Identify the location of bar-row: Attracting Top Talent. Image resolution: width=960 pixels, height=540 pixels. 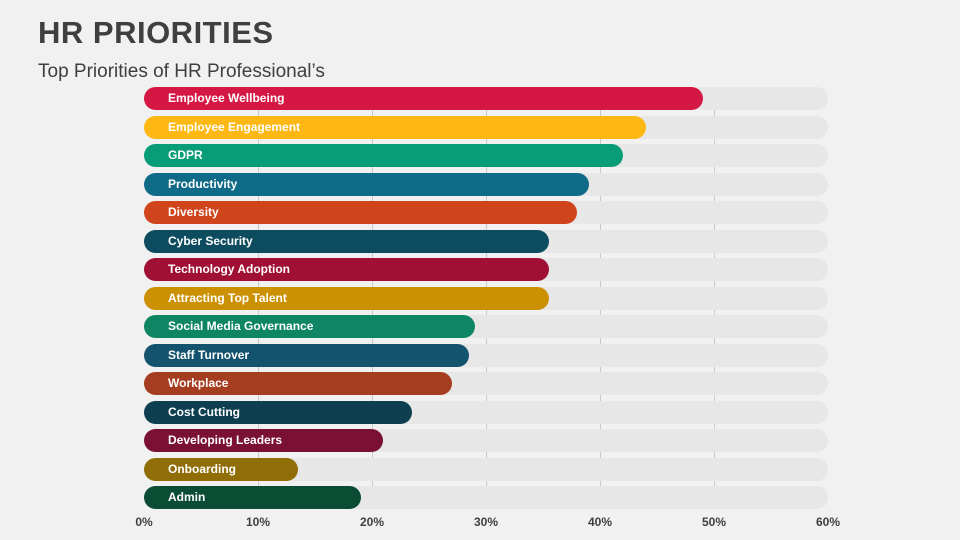
(486, 298).